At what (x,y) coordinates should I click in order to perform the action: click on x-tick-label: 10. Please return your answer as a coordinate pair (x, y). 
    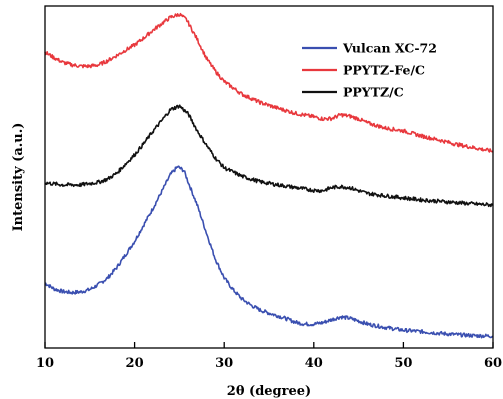
    Looking at the image, I should click on (45, 363).